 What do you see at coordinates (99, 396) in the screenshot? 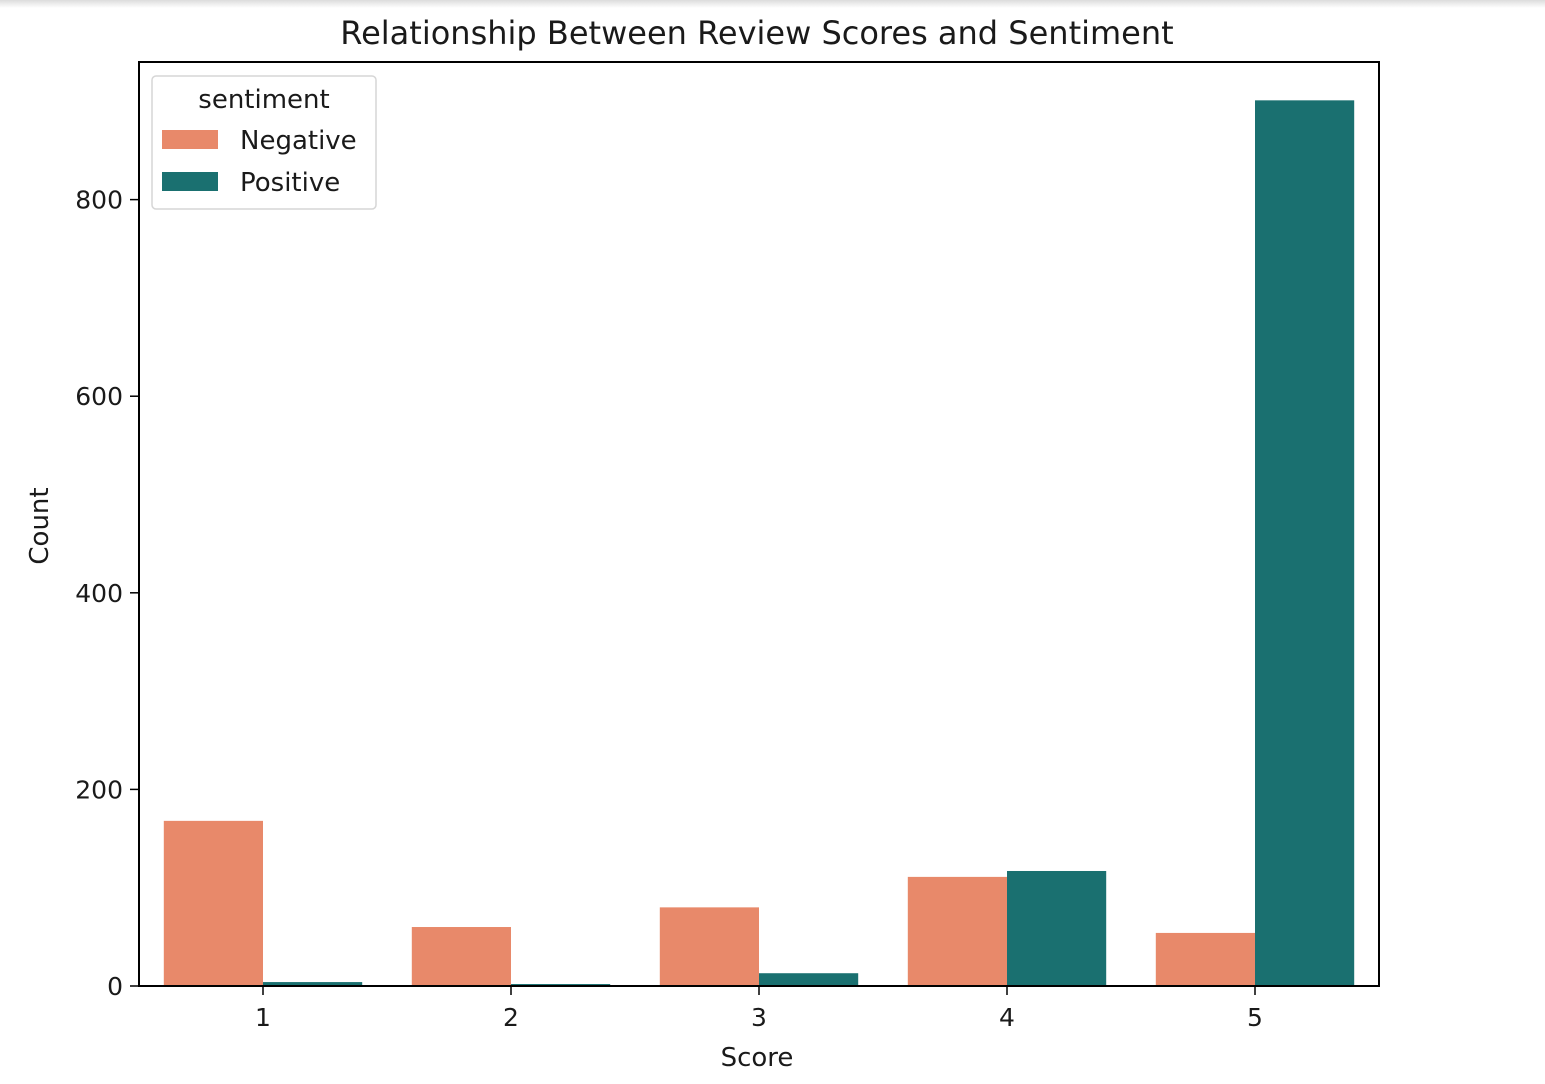
I see `y-tick-label: 600` at bounding box center [99, 396].